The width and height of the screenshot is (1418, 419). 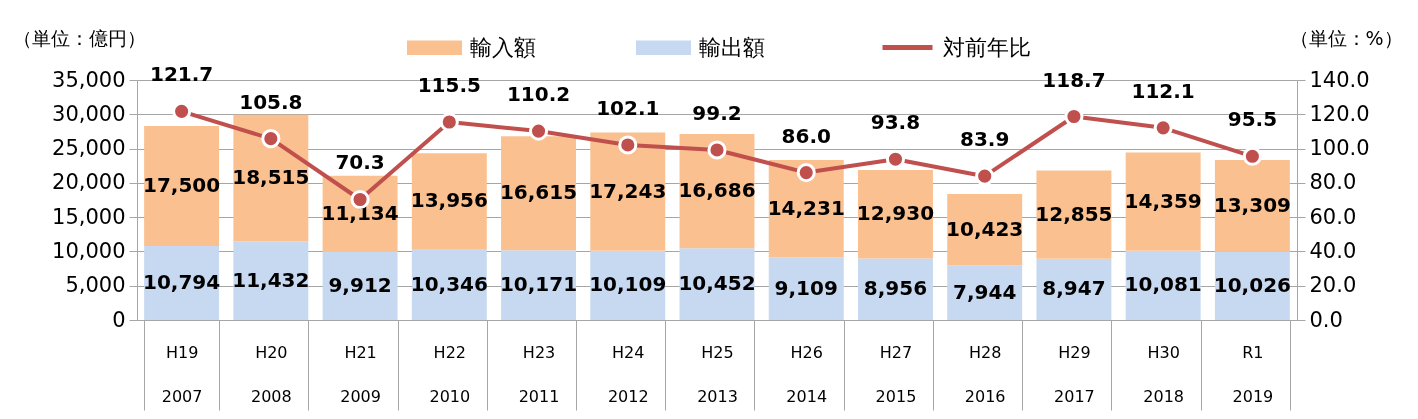 What do you see at coordinates (1346, 37) in the screenshot?
I see `y2-axis-title: （単位：%）` at bounding box center [1346, 37].